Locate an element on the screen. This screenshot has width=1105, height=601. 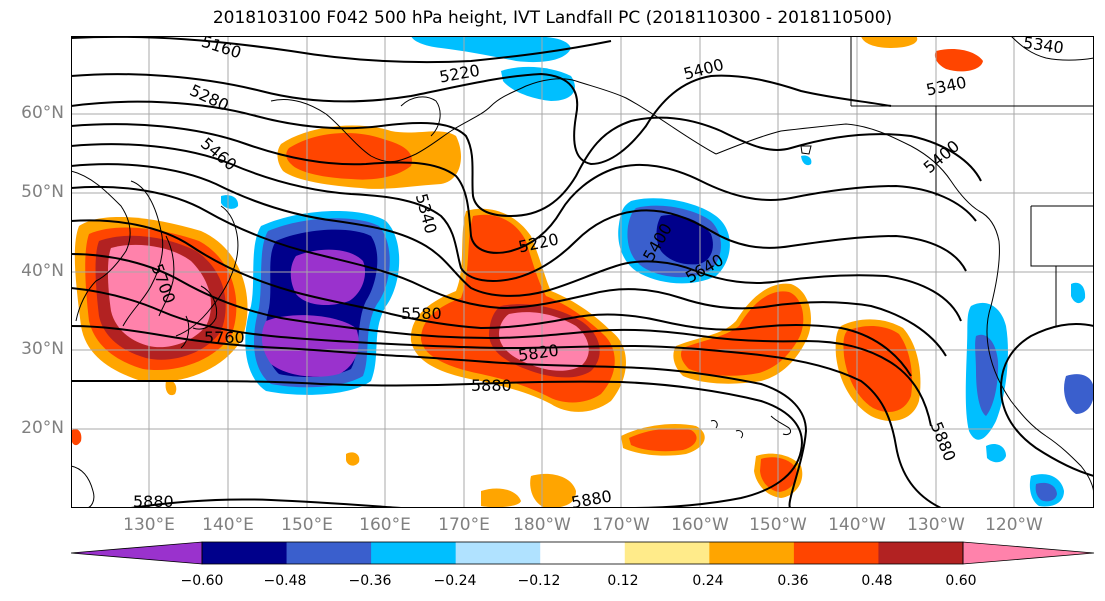
lon-label: 140°E is located at coordinates (228, 525).